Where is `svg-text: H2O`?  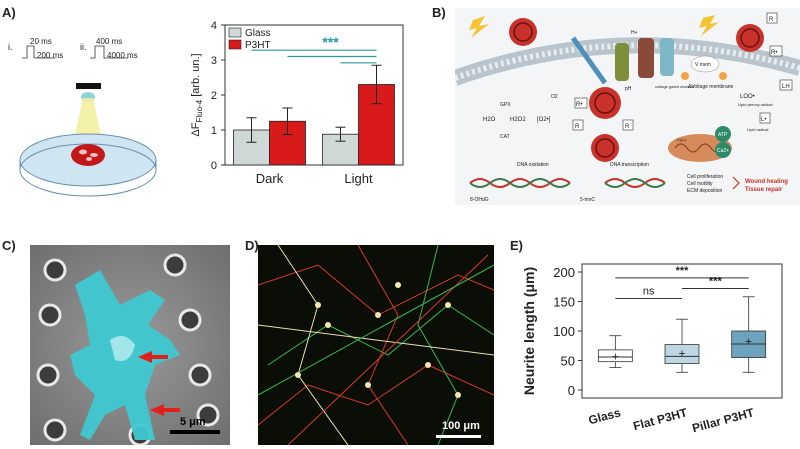
svg-text: H2O is located at coordinates (489, 120).